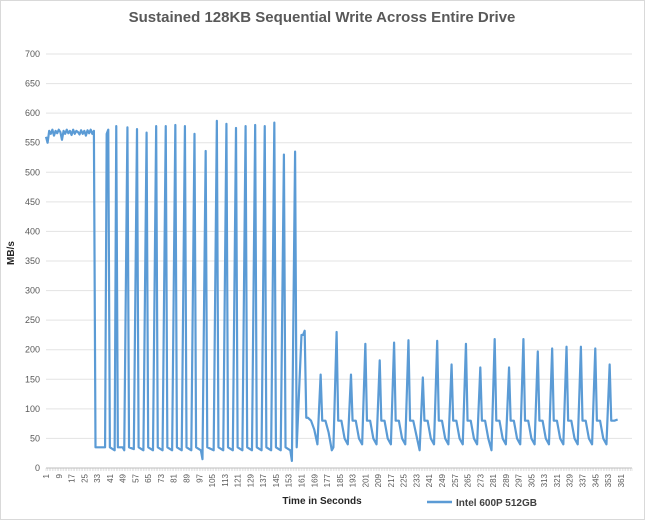 This screenshot has height=520, width=645. Describe the element at coordinates (238, 480) in the screenshot. I see `x-tick-label: 121` at that location.